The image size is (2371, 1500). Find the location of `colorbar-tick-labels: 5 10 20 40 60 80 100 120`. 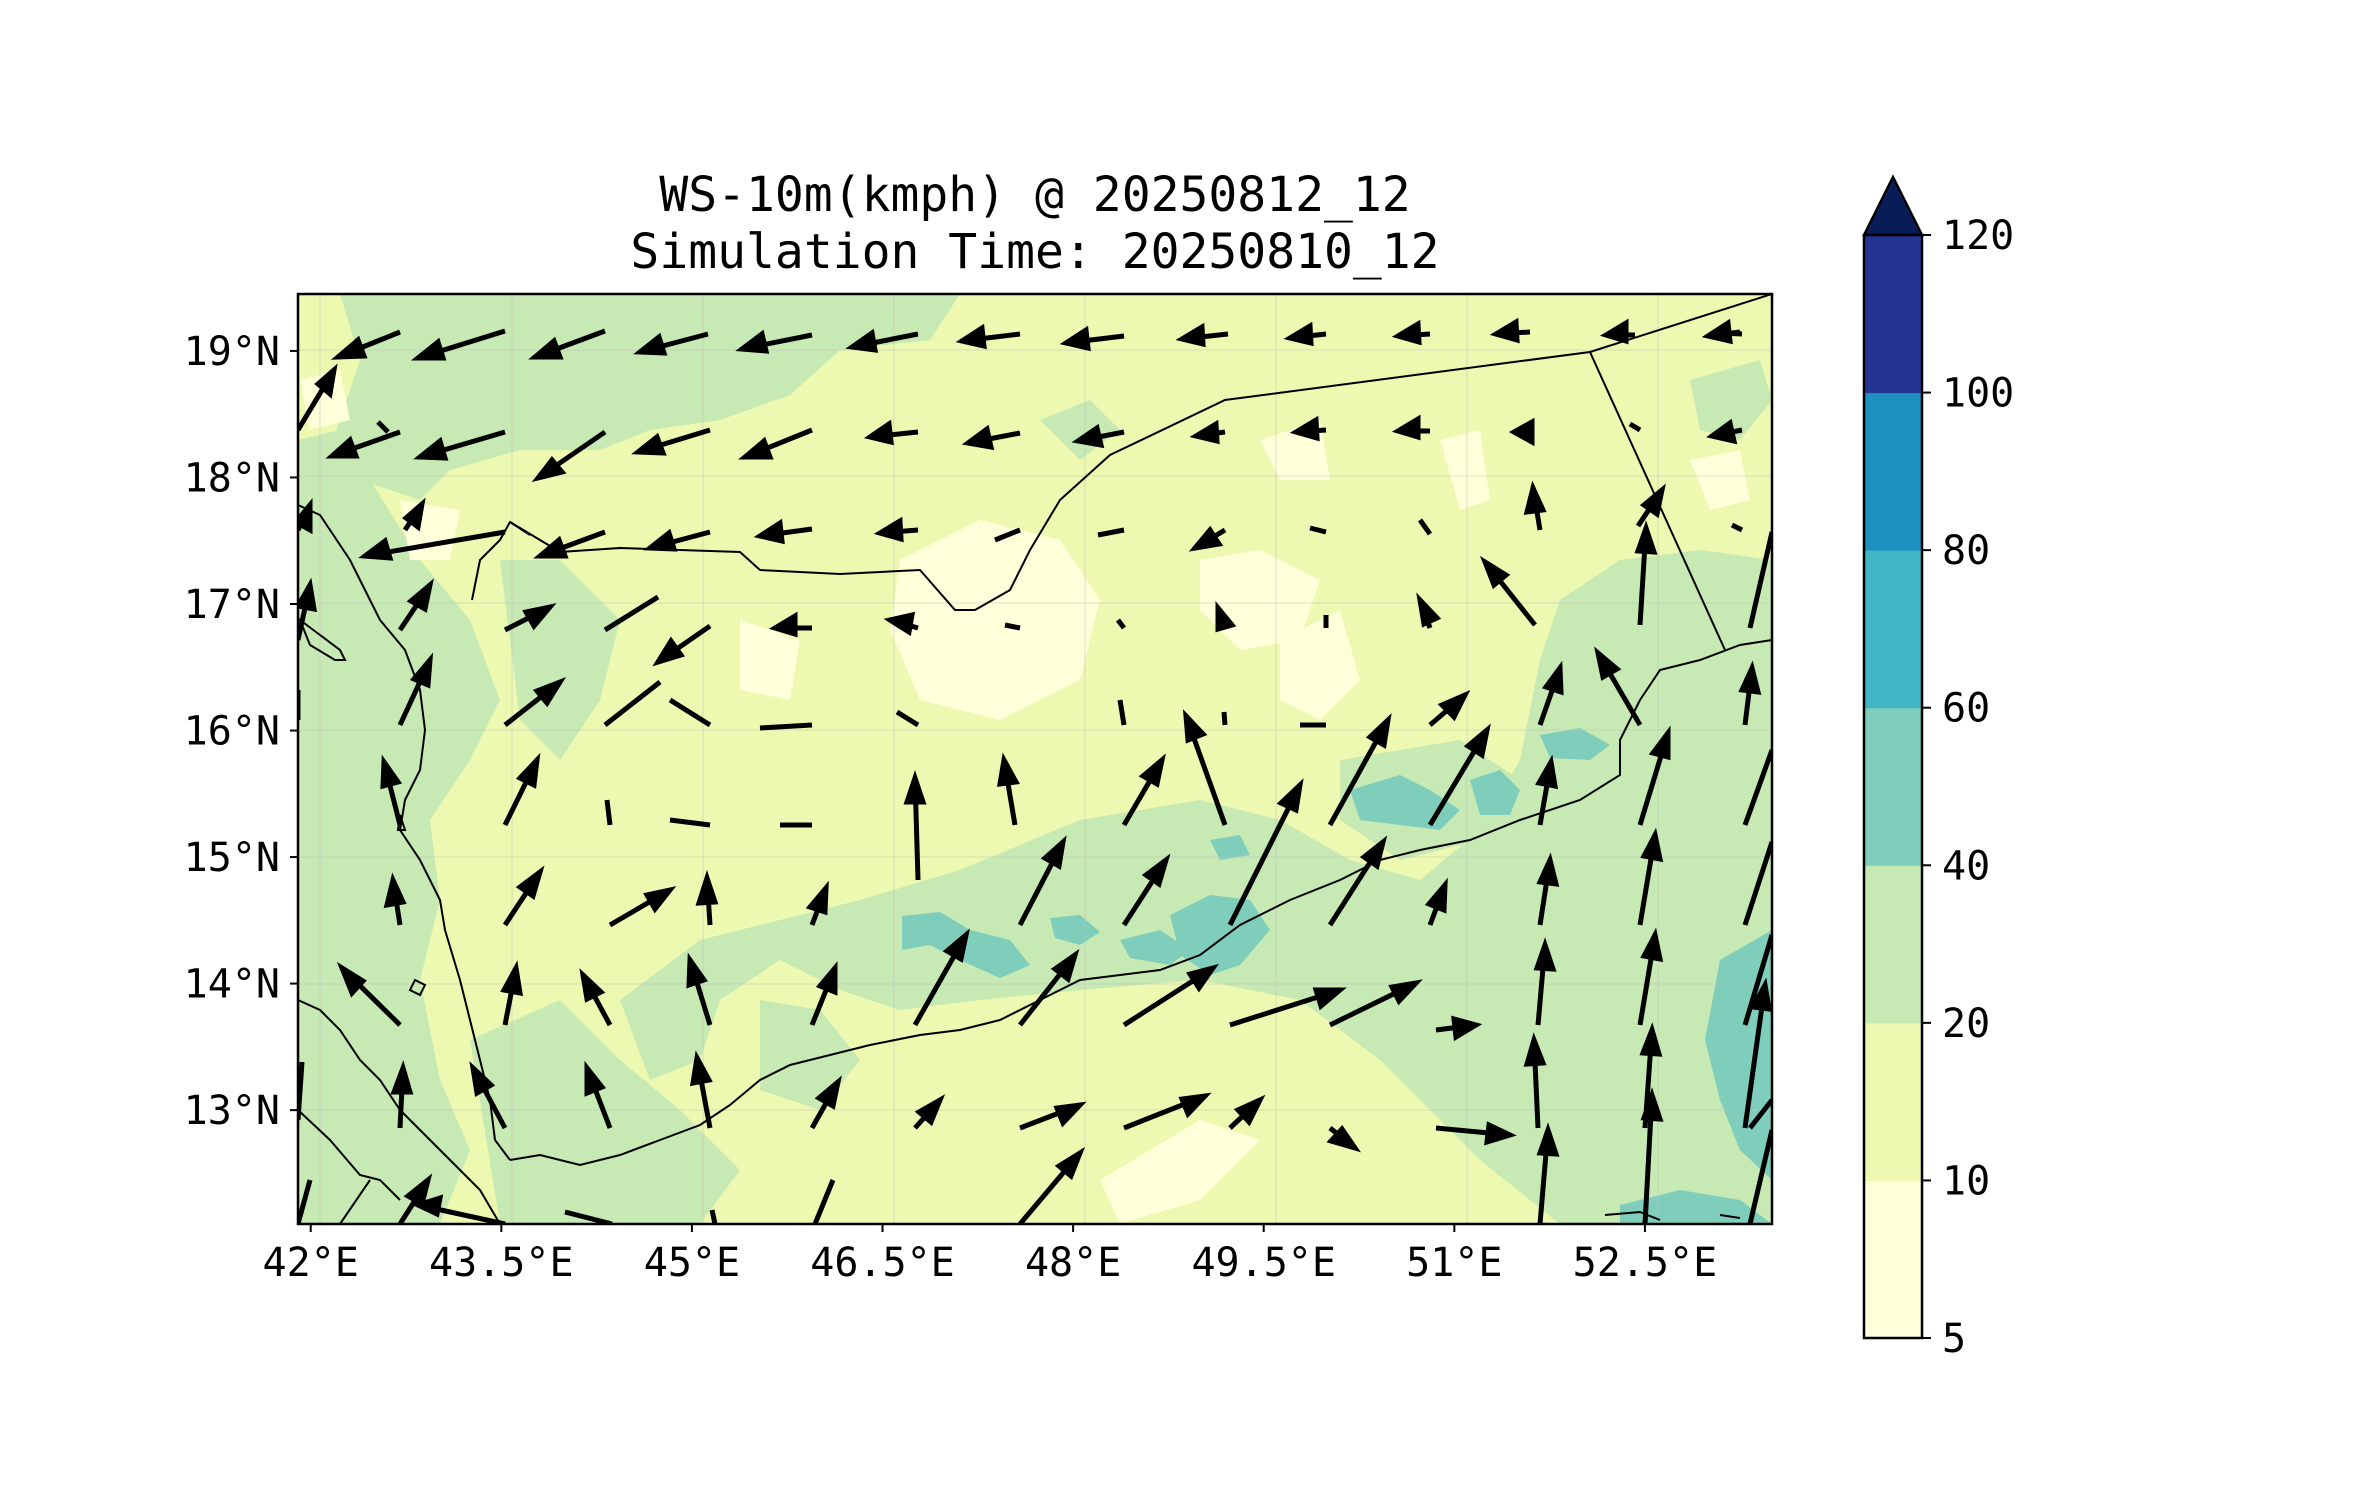

colorbar-tick-labels: 5 10 20 40 60 80 100 120 is located at coordinates (1968, 787).